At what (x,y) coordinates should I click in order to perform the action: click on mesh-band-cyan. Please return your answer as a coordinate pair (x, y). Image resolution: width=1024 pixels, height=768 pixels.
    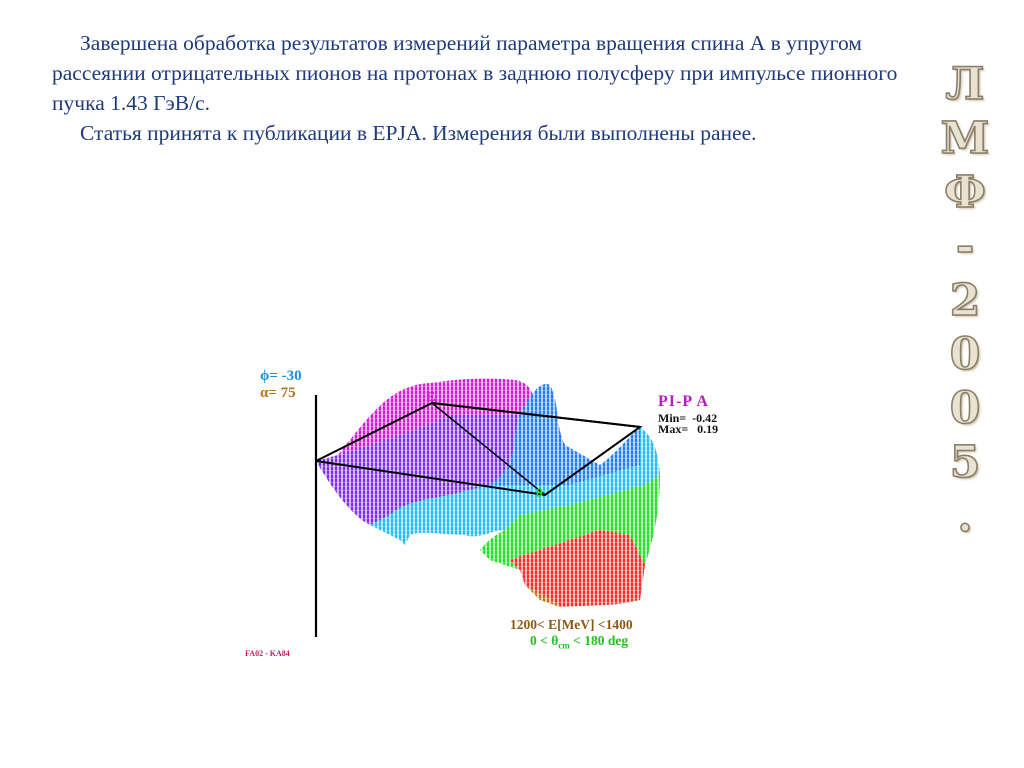
    Looking at the image, I should click on (515, 486).